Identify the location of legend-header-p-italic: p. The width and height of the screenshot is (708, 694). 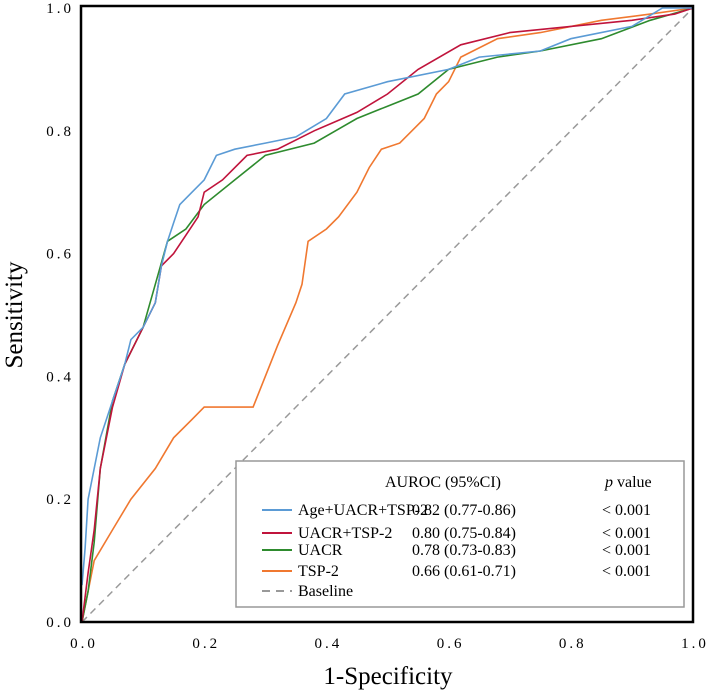
(608, 482).